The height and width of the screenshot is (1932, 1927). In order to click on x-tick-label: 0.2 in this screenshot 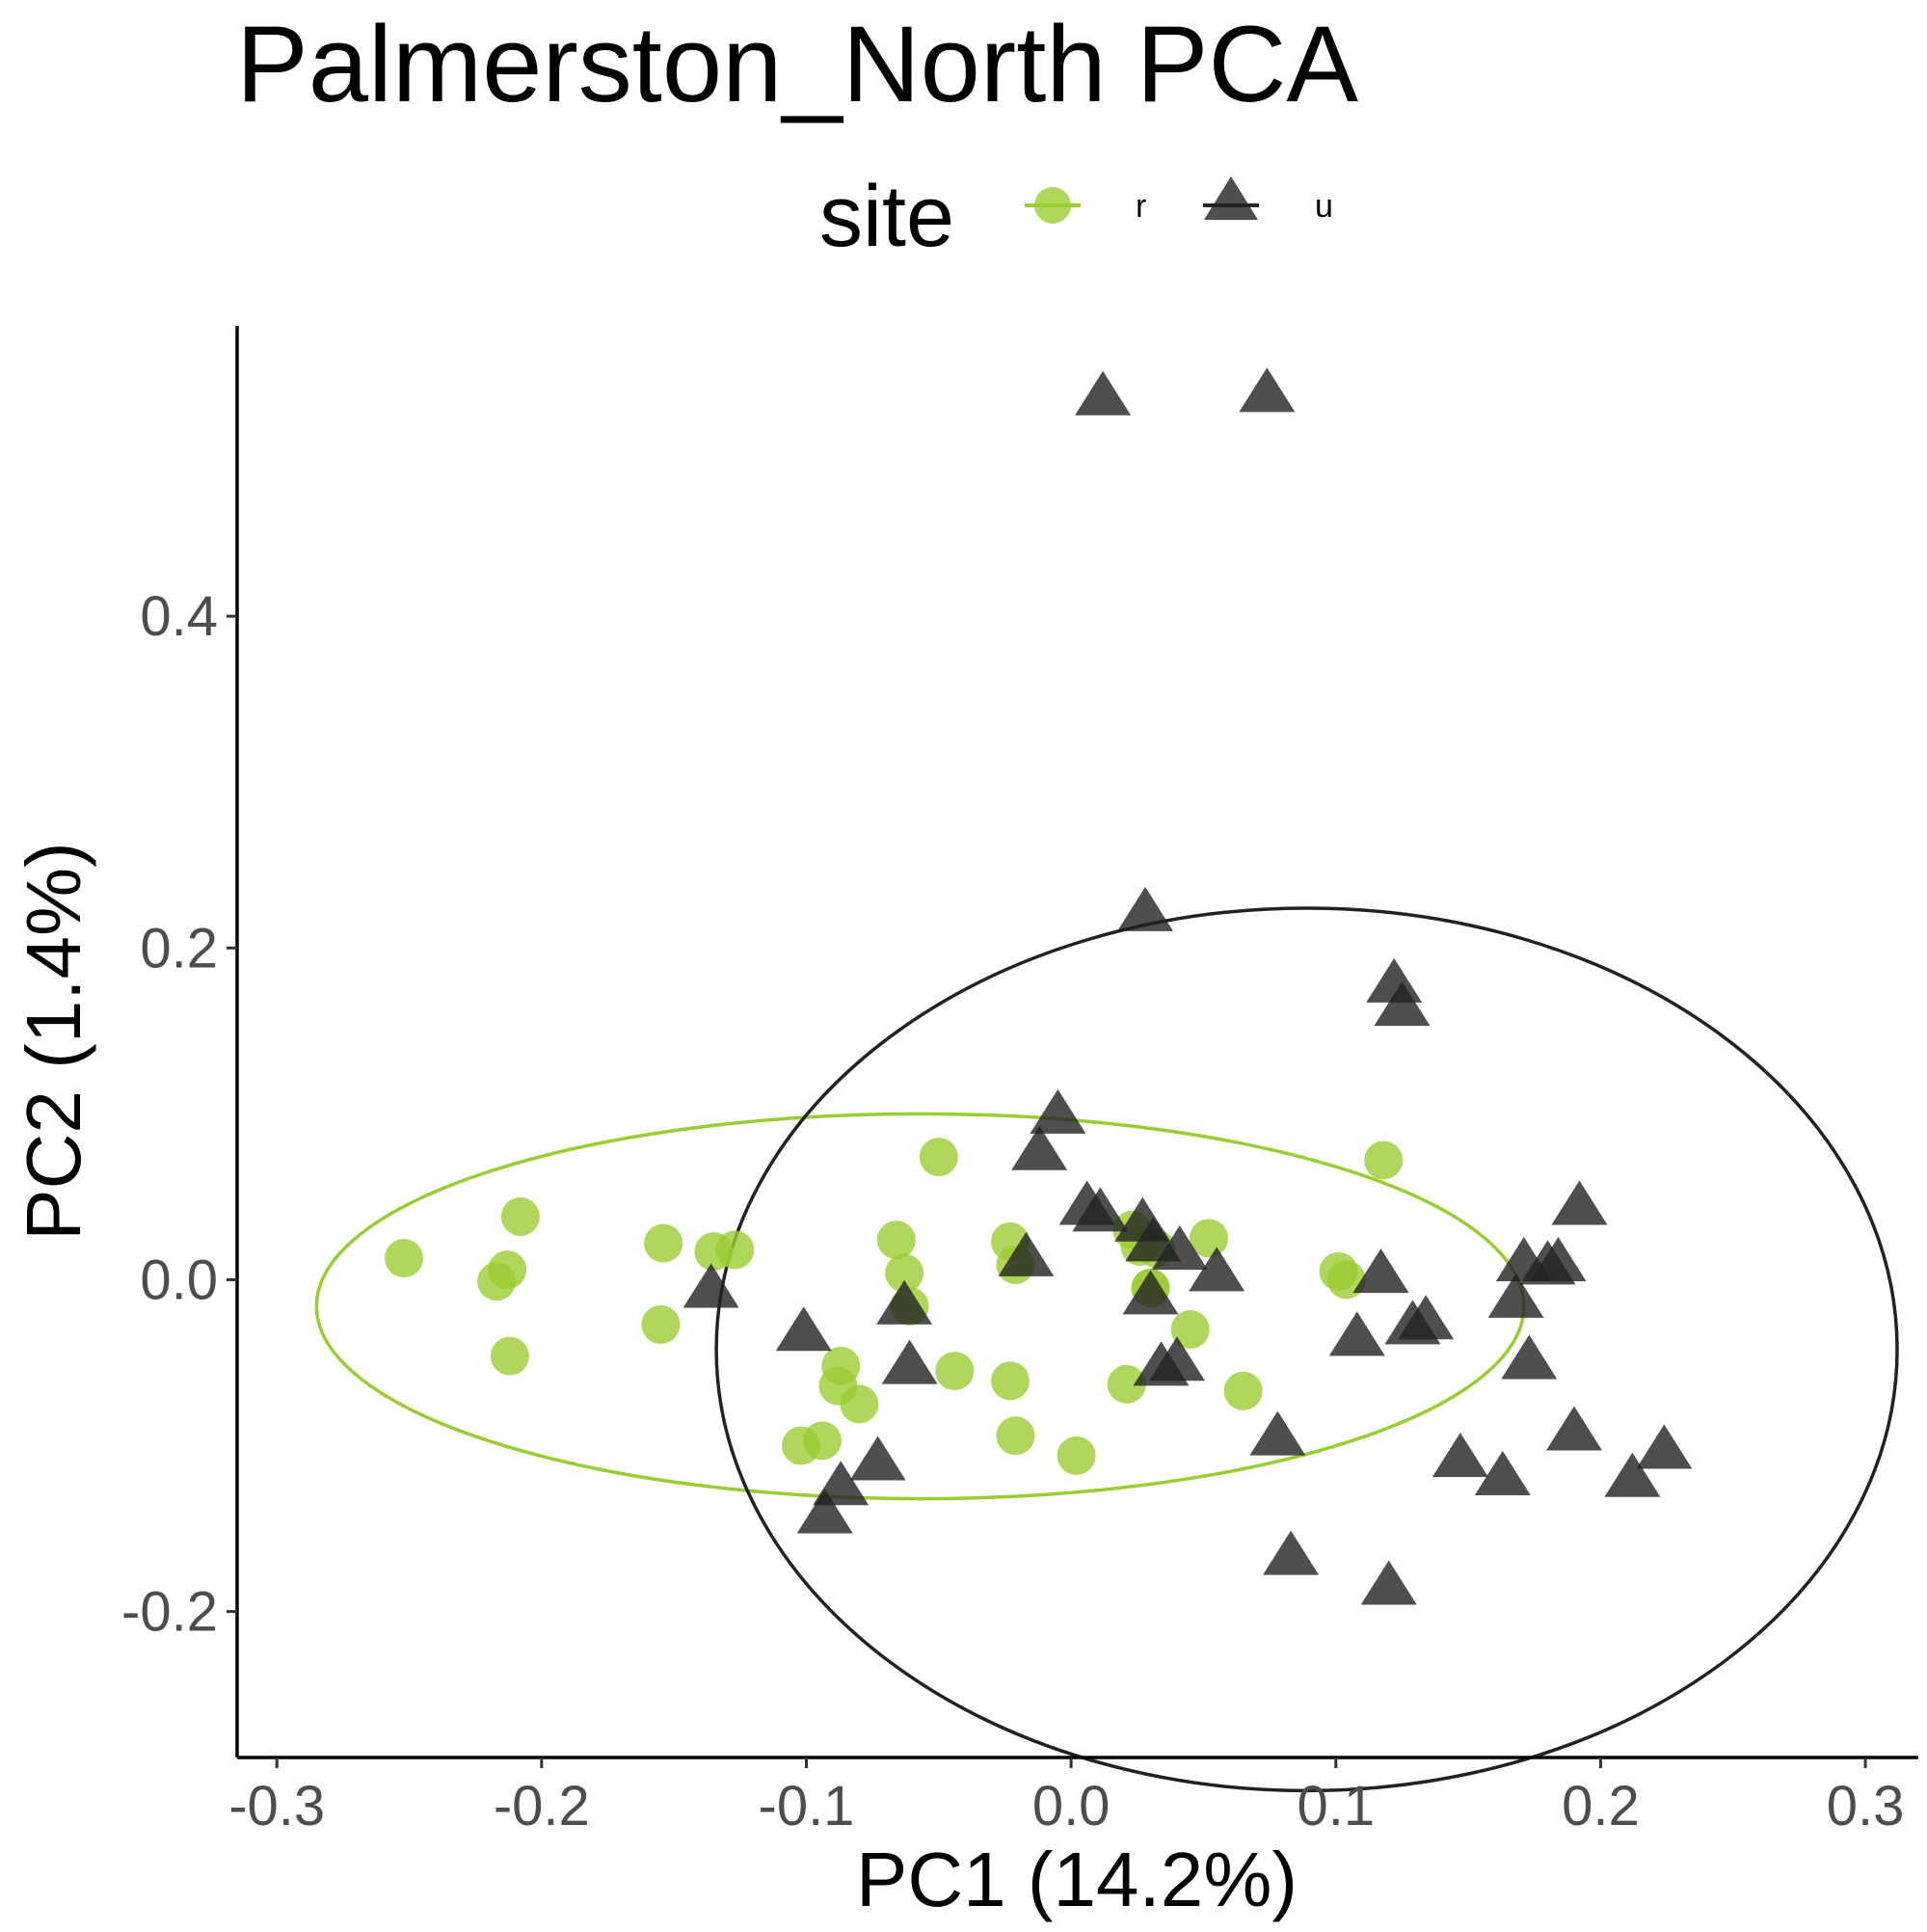, I will do `click(1601, 1807)`.